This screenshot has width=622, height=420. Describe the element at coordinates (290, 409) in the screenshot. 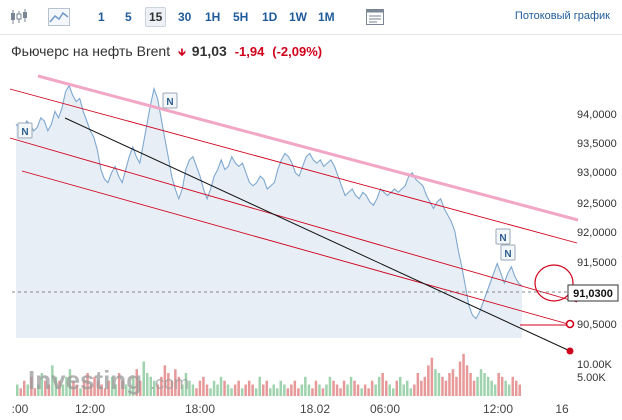

I see `x-axis: :00 12:00 18:00 18.02 06:00 12:00 16` at that location.